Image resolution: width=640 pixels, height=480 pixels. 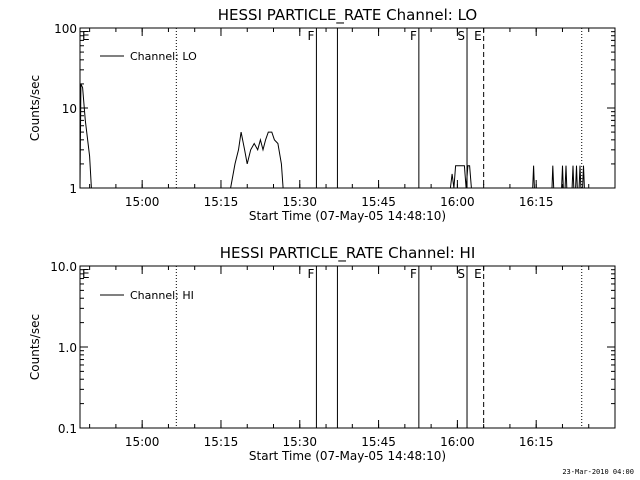 I want to click on chart-title: HESSI PARTICLE_RATE Channel: LO, so click(x=347, y=15).